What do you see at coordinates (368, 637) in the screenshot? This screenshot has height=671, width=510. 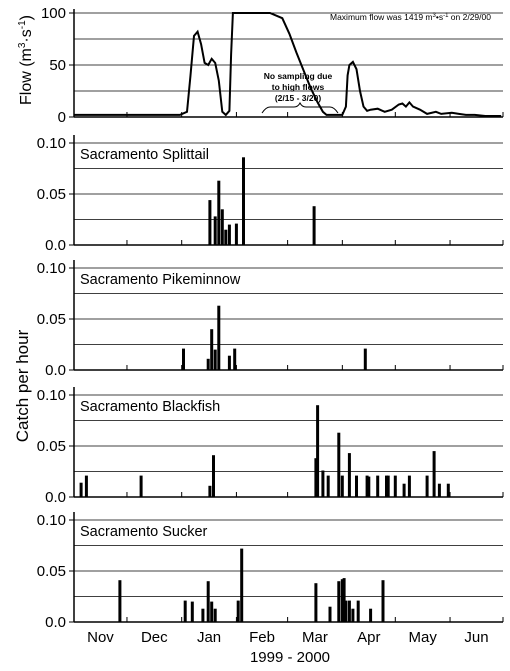 I see `month-label-apr: Apr` at bounding box center [368, 637].